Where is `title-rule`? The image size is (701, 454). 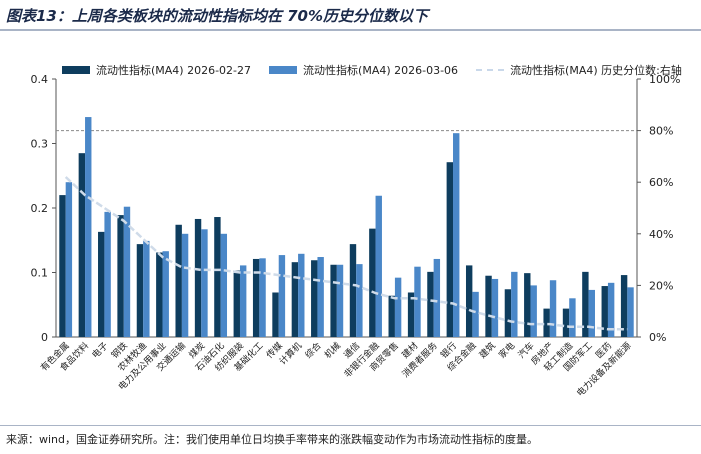 title-rule is located at coordinates (350, 30).